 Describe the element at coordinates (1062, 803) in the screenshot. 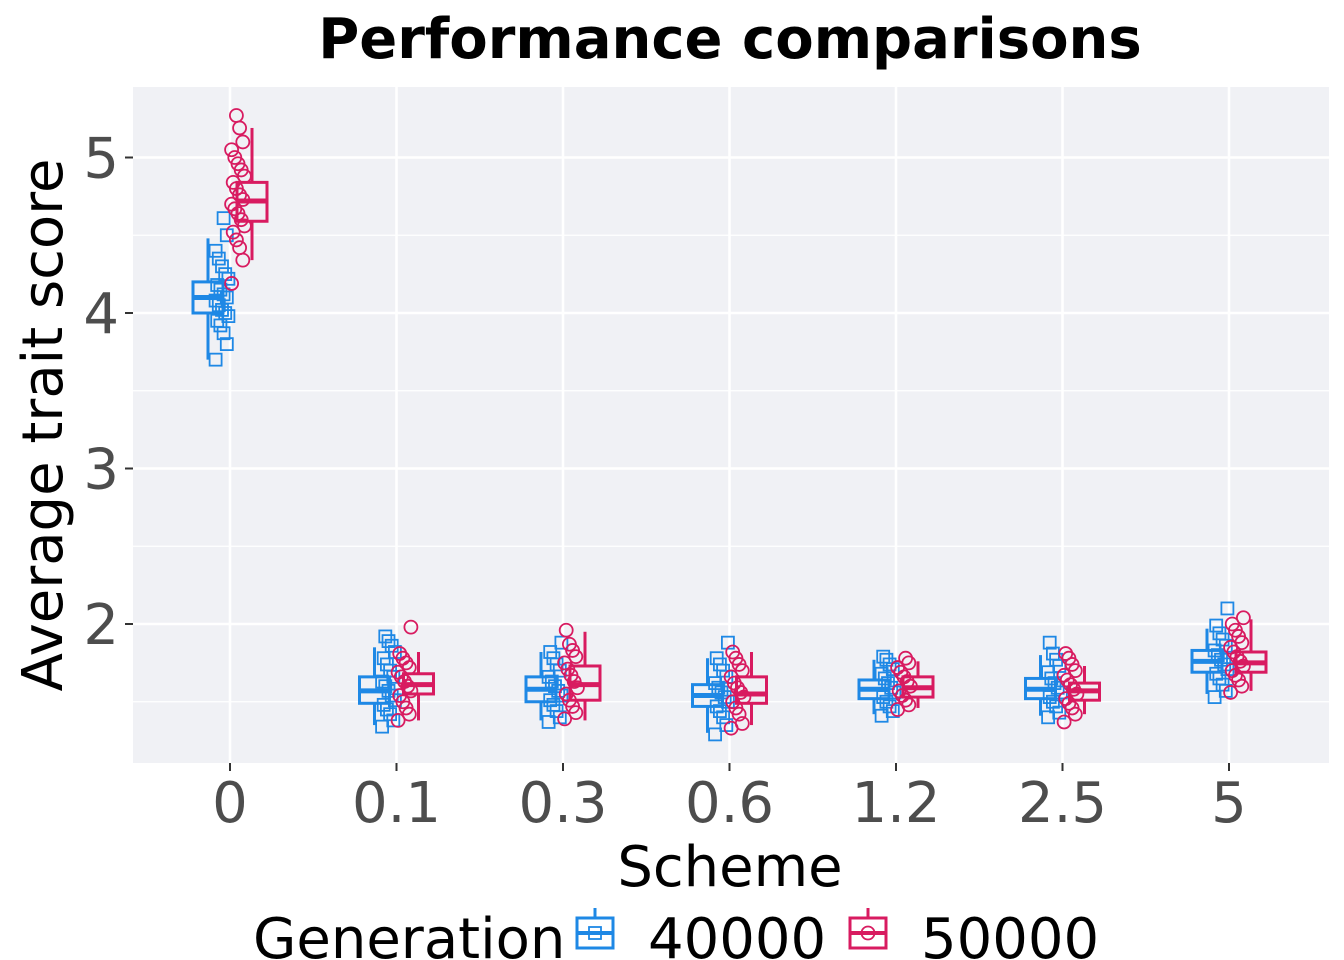

I see `x-tick-label: 2.5` at that location.